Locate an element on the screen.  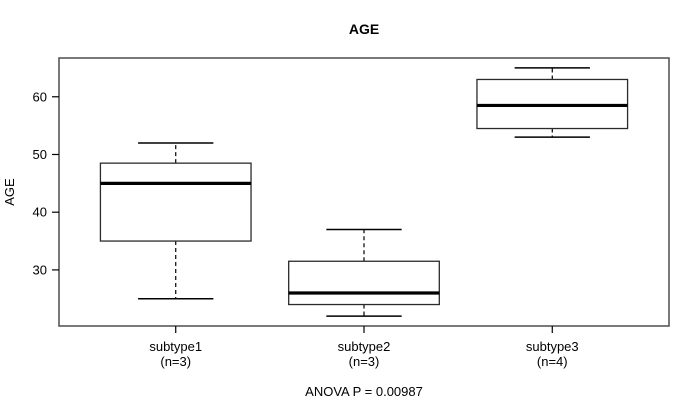
x-axis-label: subtype3 is located at coordinates (552, 346).